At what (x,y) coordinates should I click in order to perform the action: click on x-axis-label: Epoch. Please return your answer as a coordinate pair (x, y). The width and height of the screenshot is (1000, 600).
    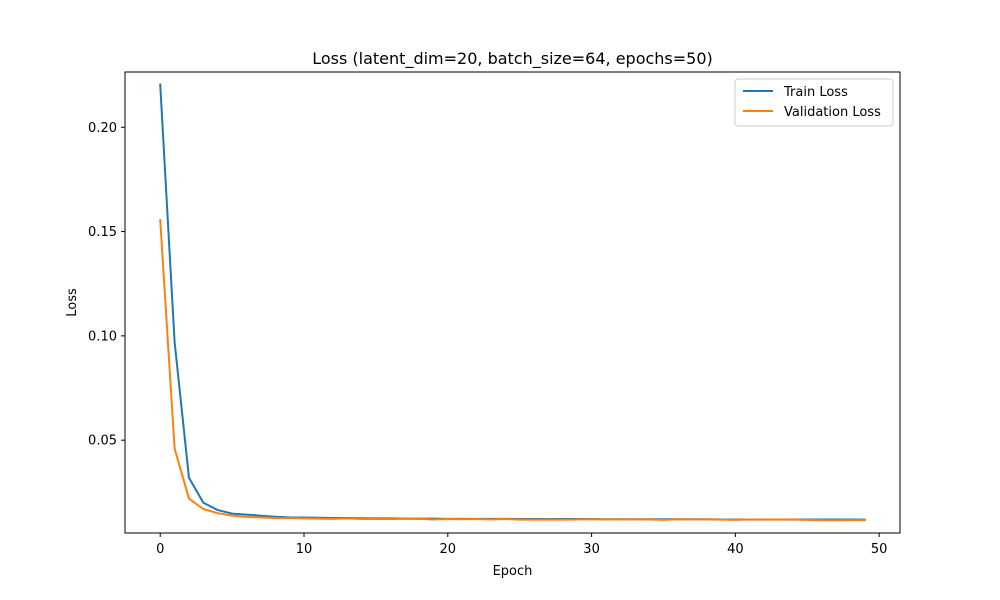
    Looking at the image, I should click on (513, 571).